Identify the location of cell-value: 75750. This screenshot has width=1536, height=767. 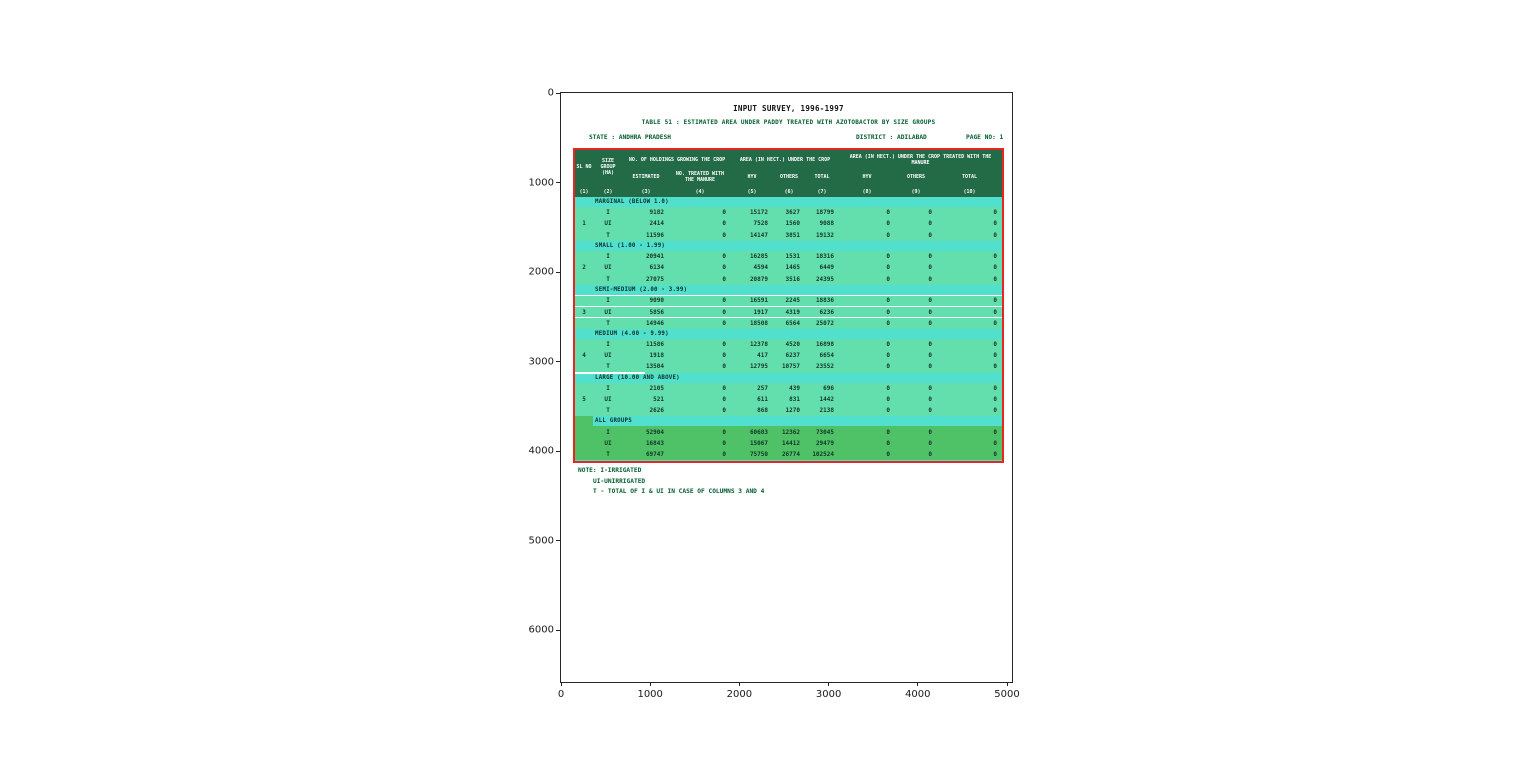
(758, 455).